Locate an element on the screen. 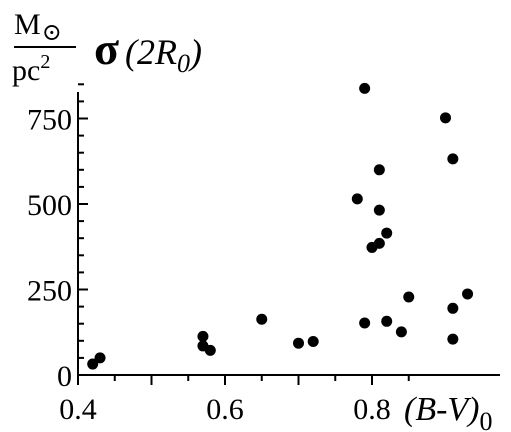 Image resolution: width=511 pixels, height=432 pixels. y-axis-unit-label: M⊙ pc2 is located at coordinates (44, 47).